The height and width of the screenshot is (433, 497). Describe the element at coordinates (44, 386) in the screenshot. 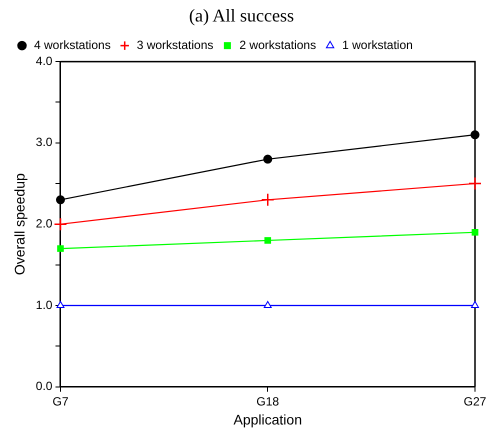

I see `y-tick-label: 0.0` at that location.